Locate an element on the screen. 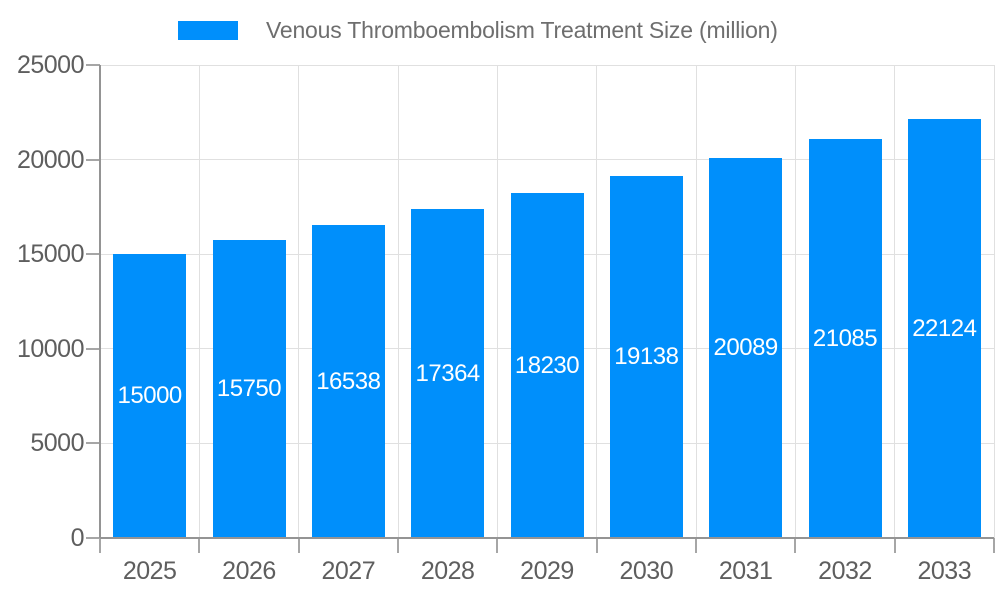 This screenshot has width=1000, height=600. x-axis-line is located at coordinates (547, 538).